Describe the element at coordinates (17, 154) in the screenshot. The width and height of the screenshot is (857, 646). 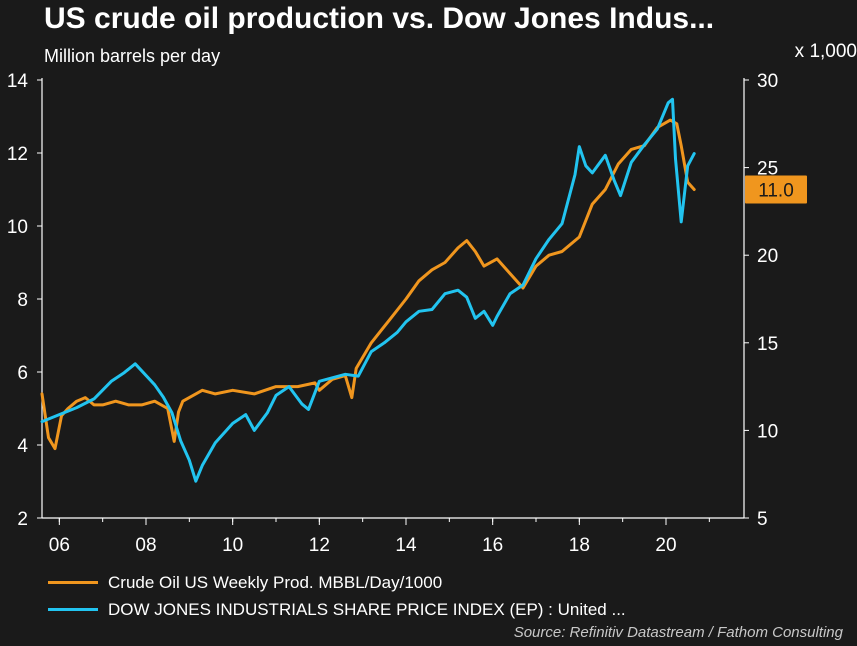
I see `left-axis-tick-label: 12` at that location.